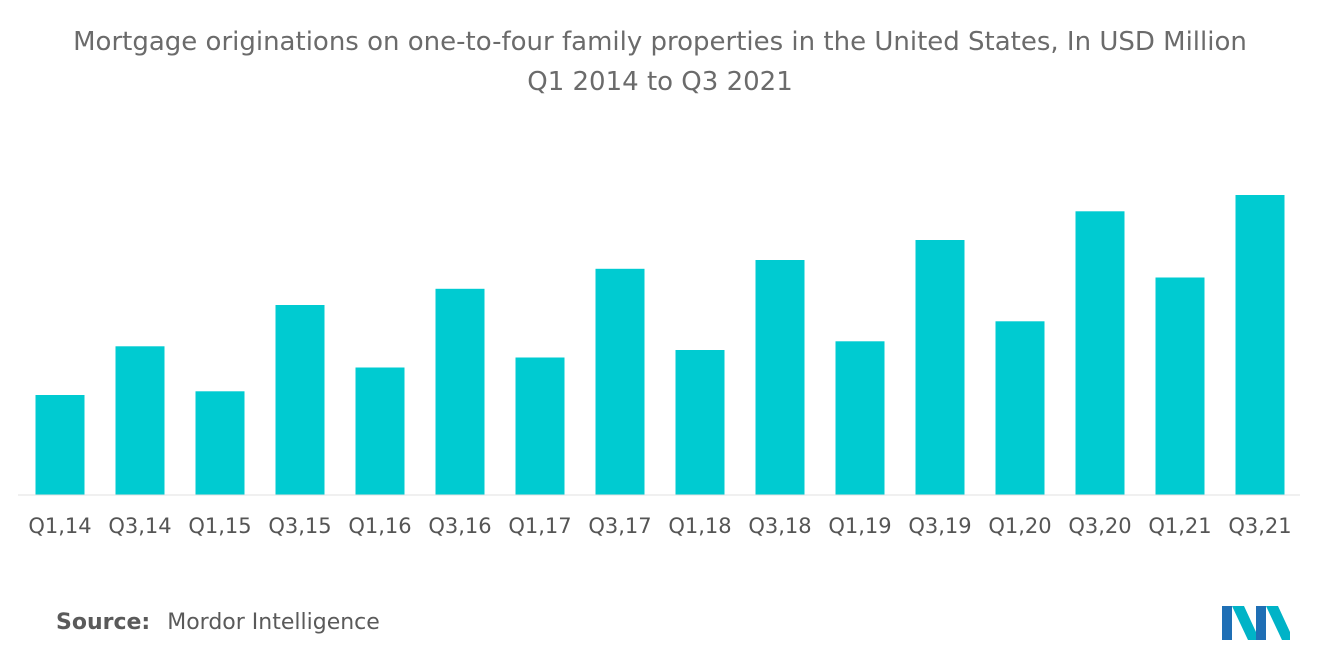  Describe the element at coordinates (1019, 526) in the screenshot. I see `x-tick-label: Q1,20` at that location.